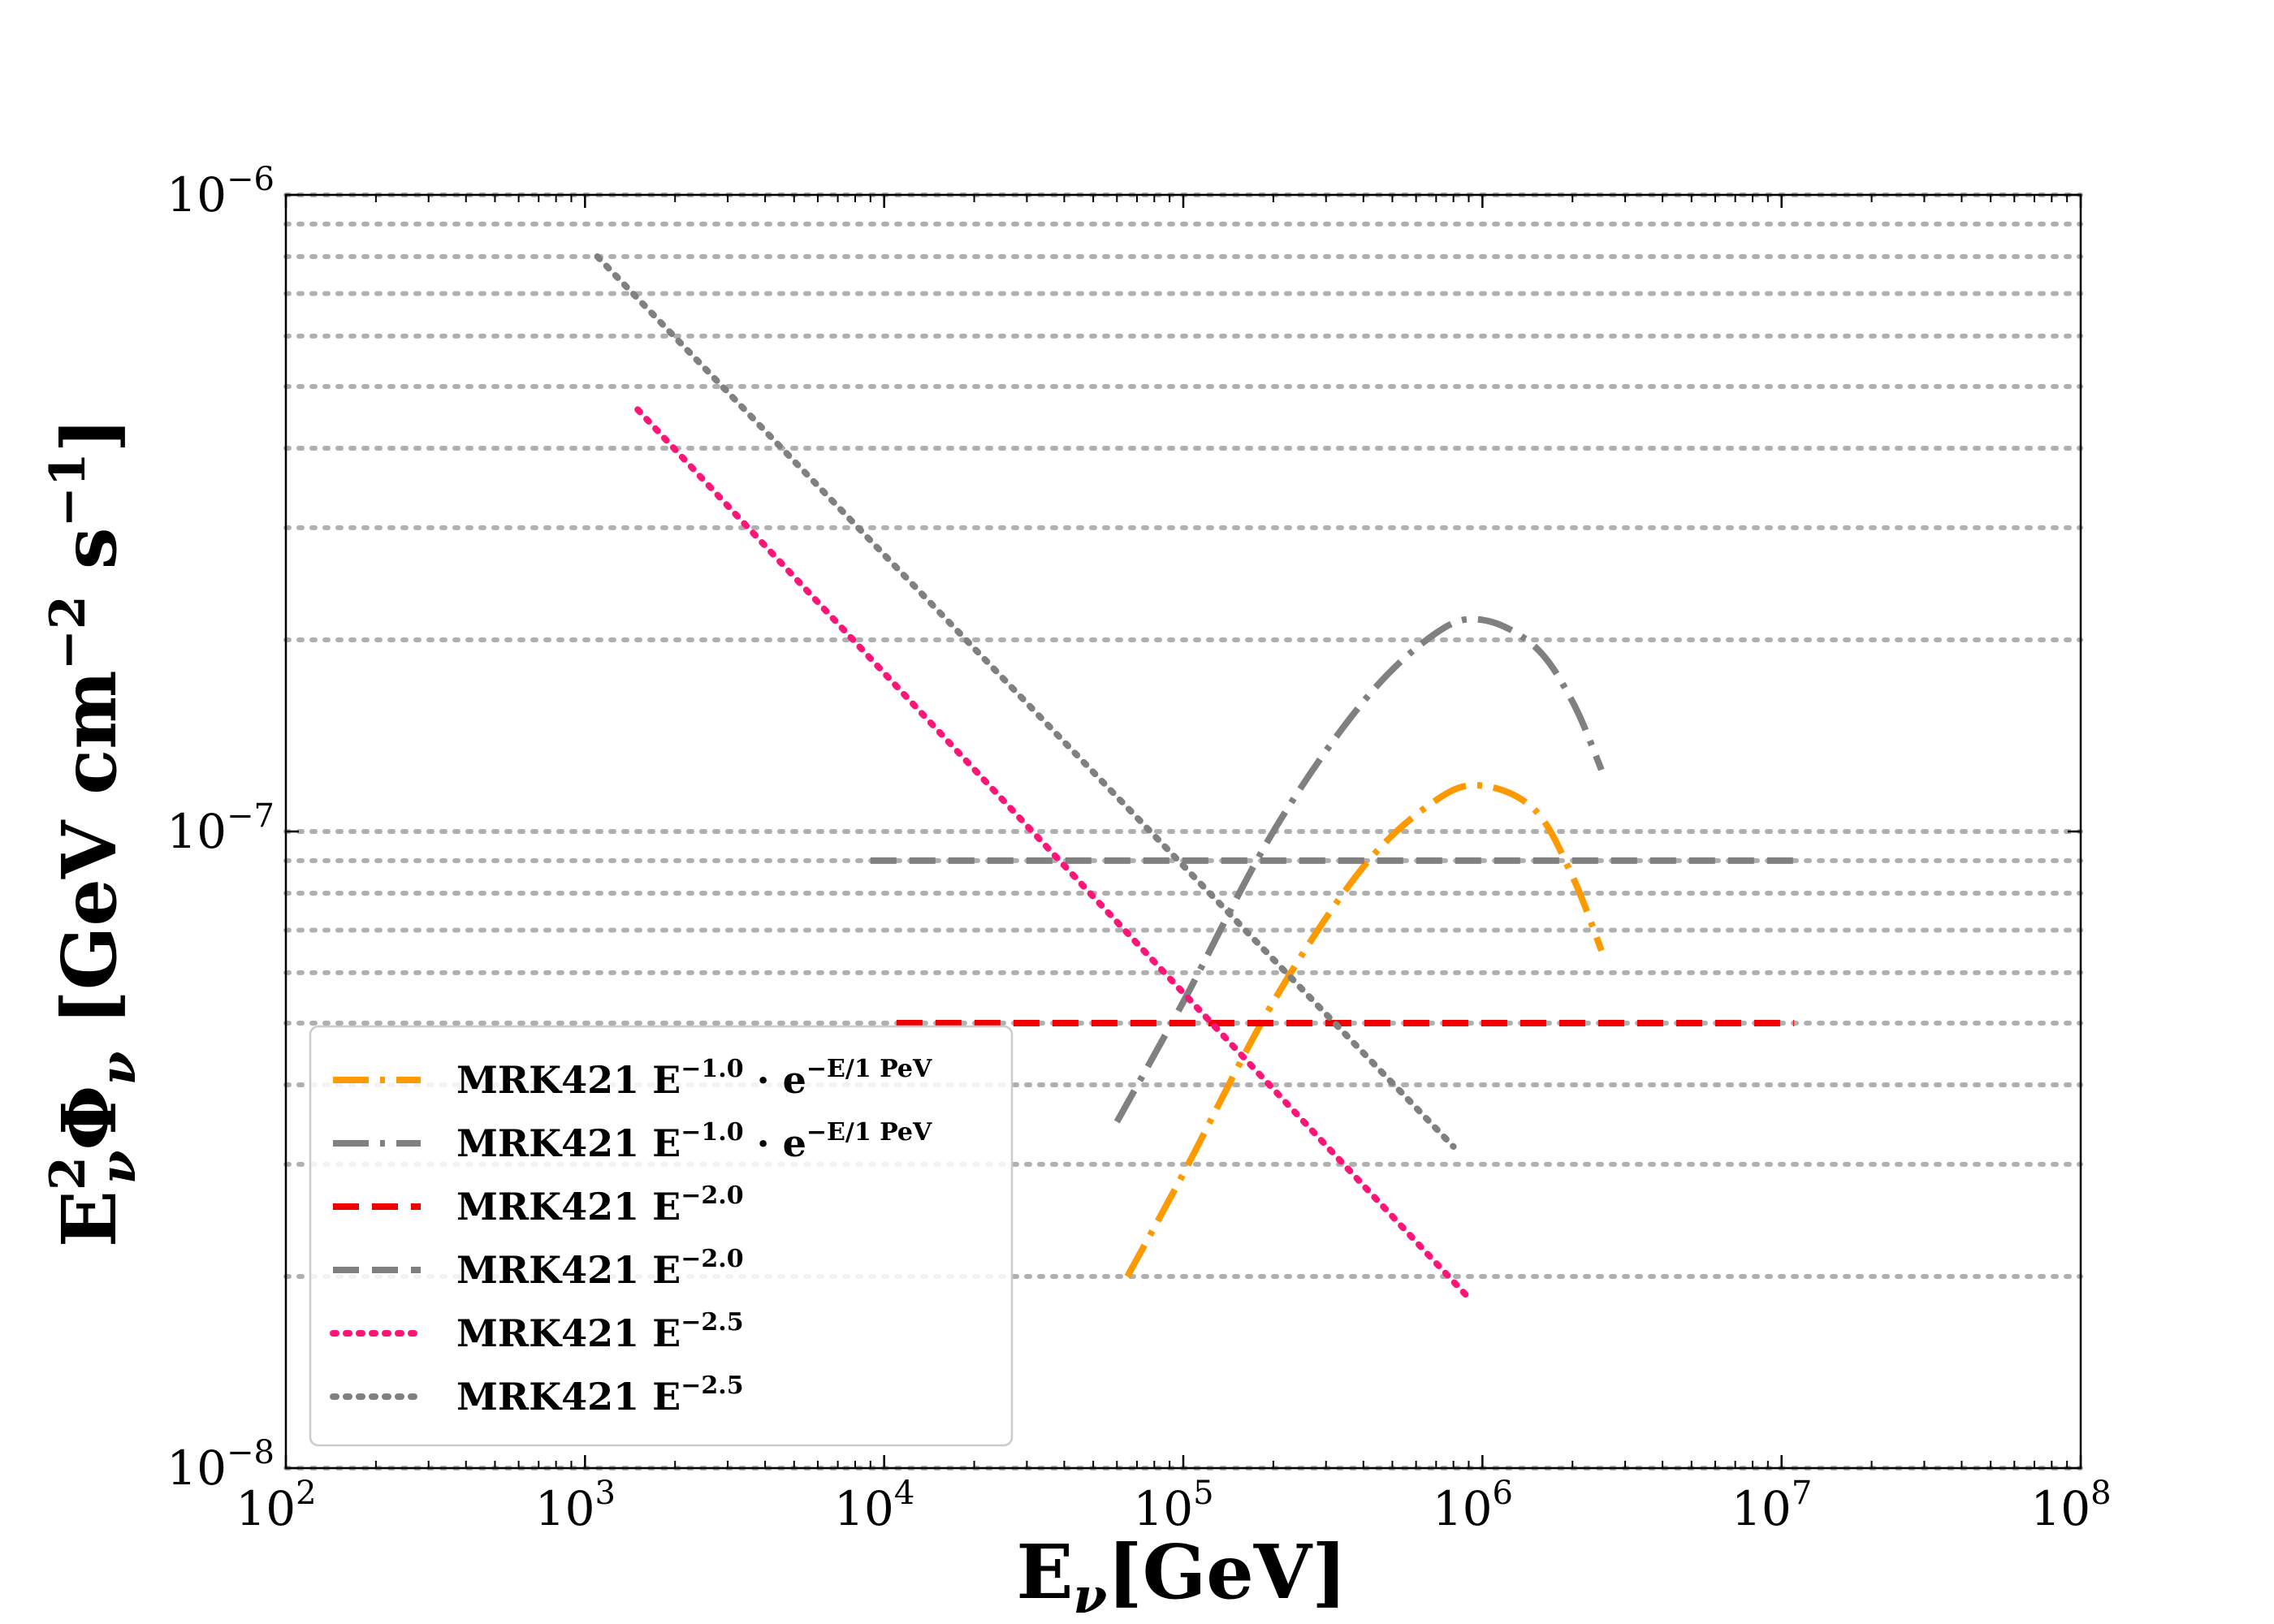 The width and height of the screenshot is (2274, 1624). I want to click on x-tick-label: 104, so click(874, 1506).